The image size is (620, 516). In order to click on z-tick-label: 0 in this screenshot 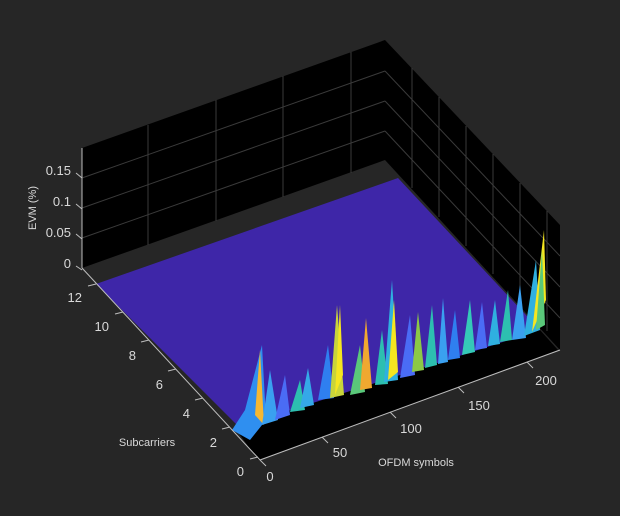, I will do `click(67, 263)`.